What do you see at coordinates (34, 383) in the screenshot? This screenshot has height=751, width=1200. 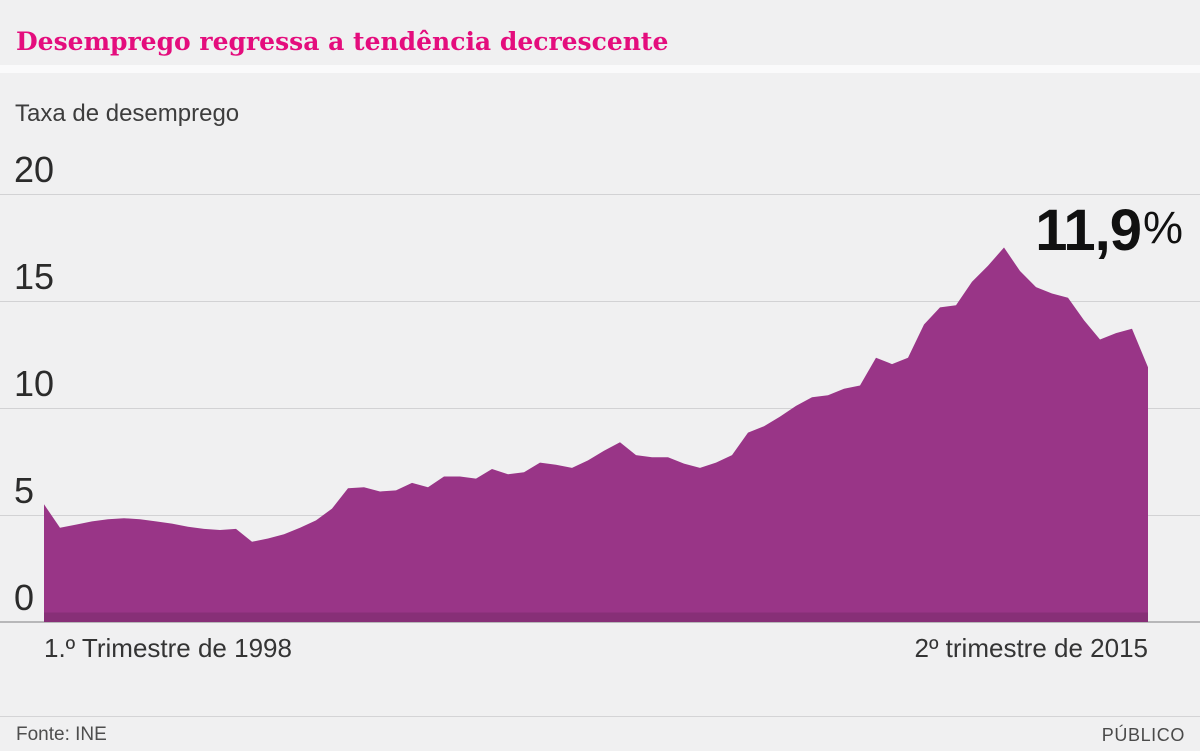 I see `y-tick-label-10: 10` at bounding box center [34, 383].